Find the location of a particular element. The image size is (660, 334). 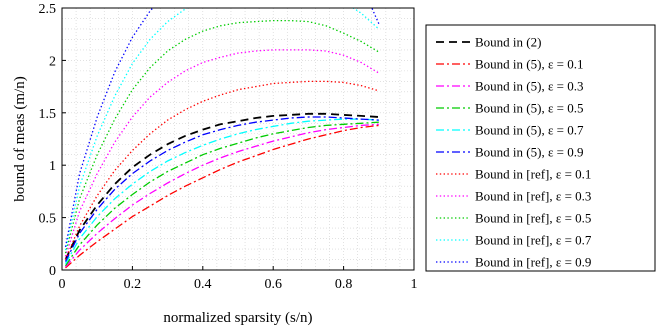

legend-label: Bound in [ref], ε = 0.7 is located at coordinates (533, 240).